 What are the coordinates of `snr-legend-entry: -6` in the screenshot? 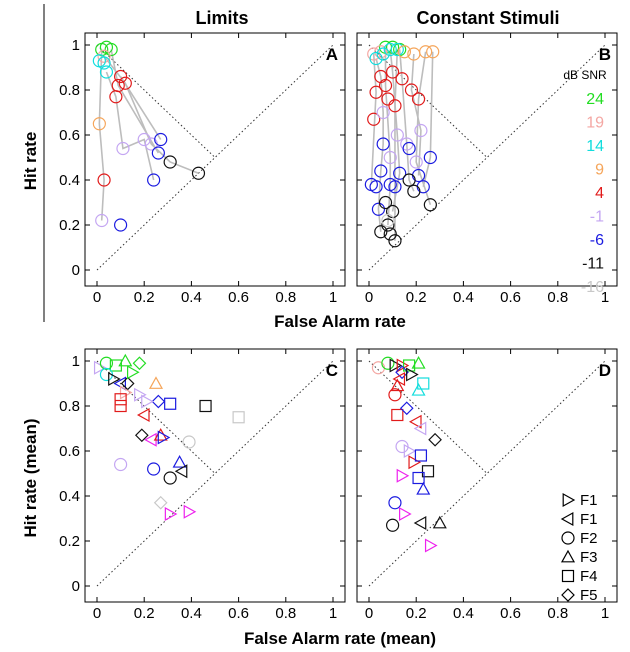 It's located at (597, 240).